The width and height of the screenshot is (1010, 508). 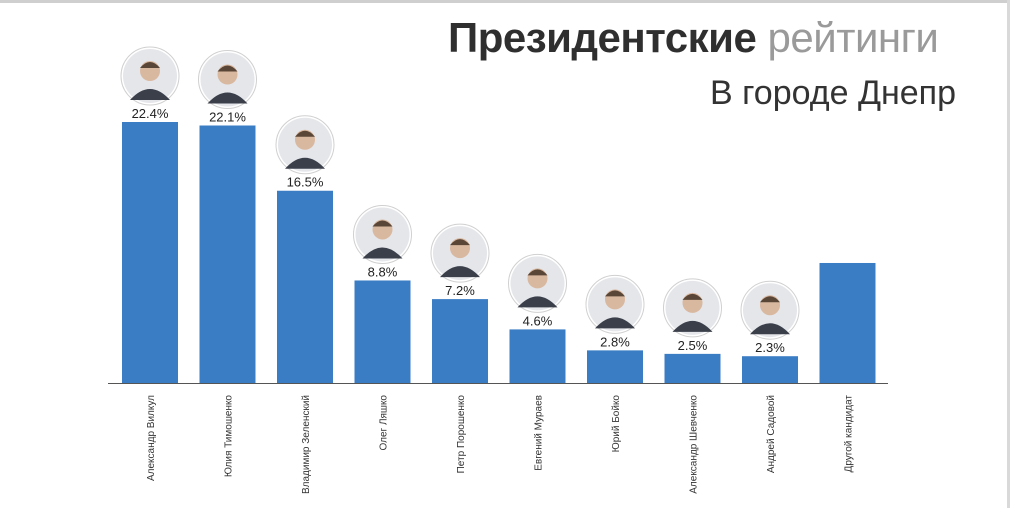 I want to click on chart-subtitle: В городе Днепр, so click(x=833, y=93).